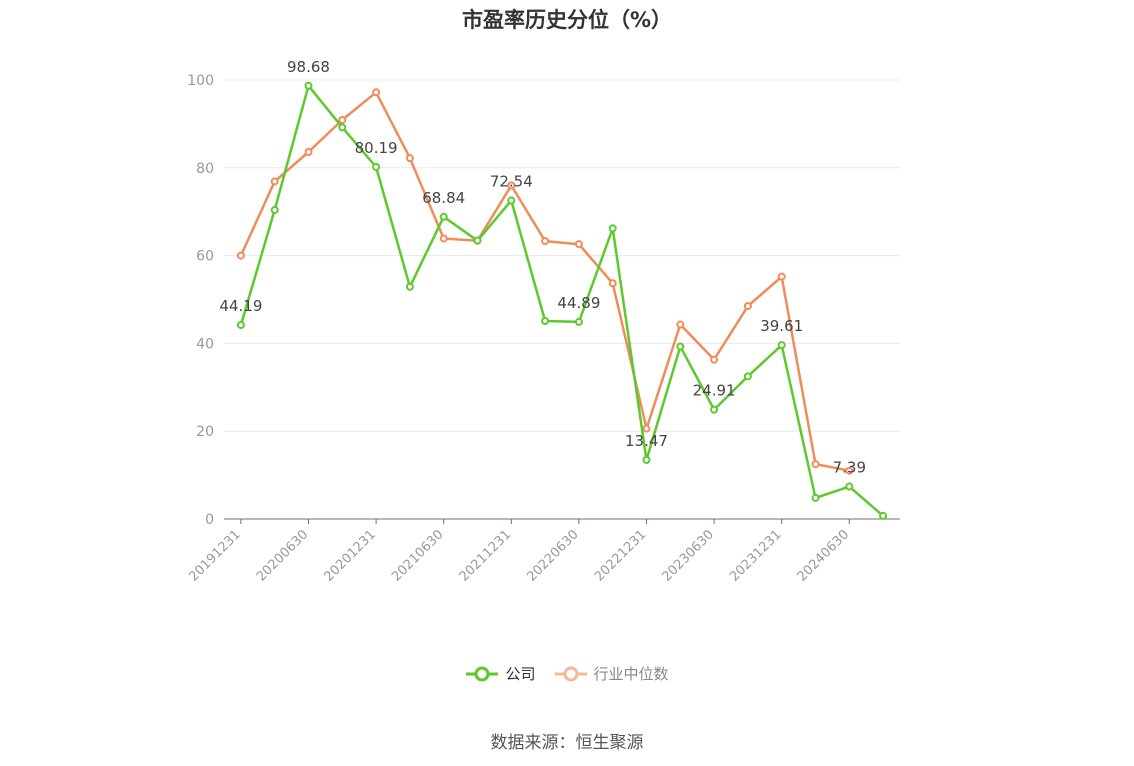  Describe the element at coordinates (205, 344) in the screenshot. I see `y-tick-label: 40` at that location.